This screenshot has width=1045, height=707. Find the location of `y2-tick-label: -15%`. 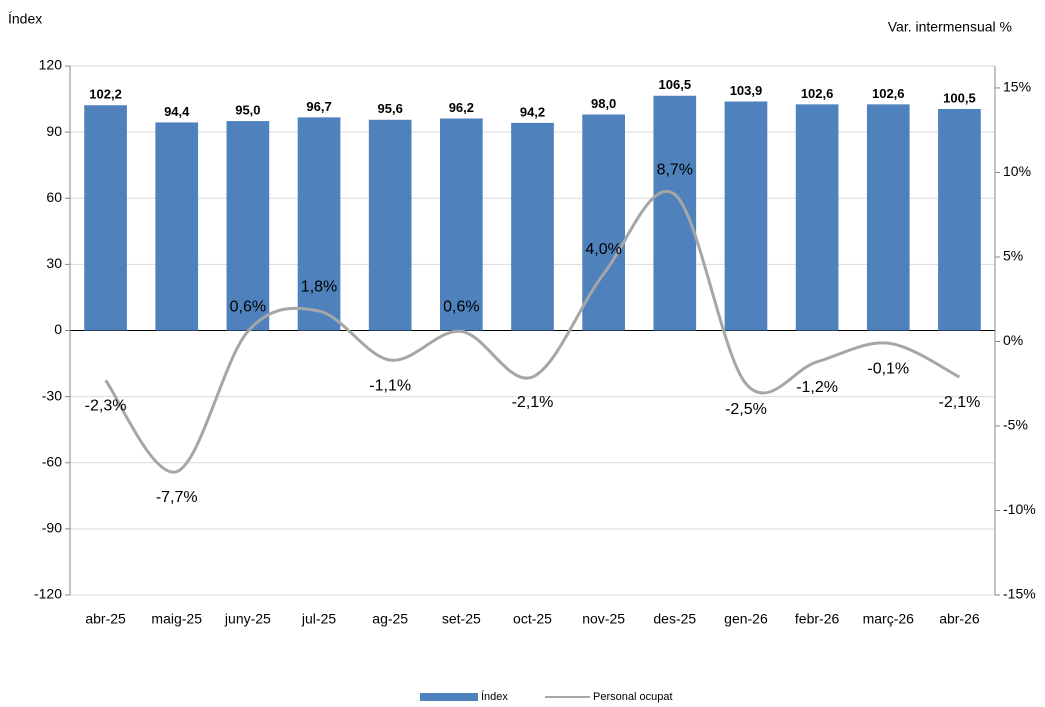

y2-tick-label: -15% is located at coordinates (1019, 594).